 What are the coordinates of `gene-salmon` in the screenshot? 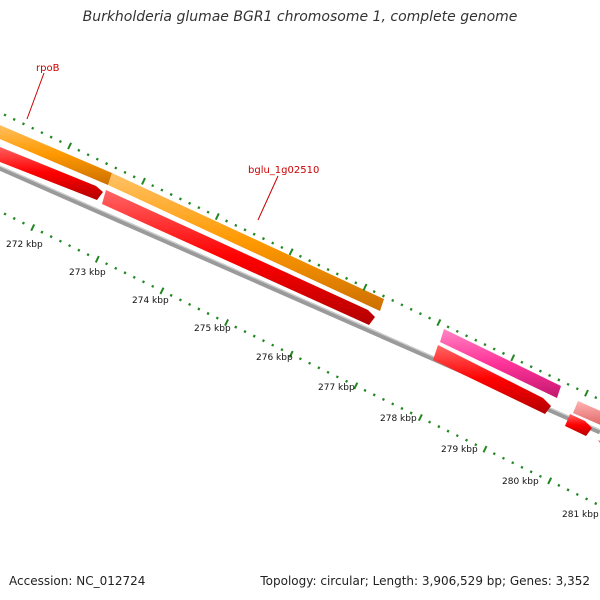 It's located at (586, 413).